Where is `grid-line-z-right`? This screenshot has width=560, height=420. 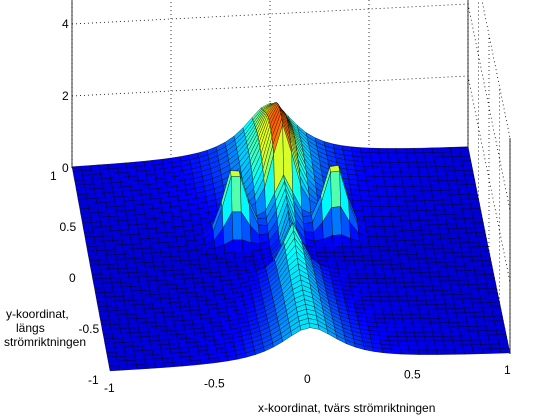
grid-line-z-right is located at coordinates (496, 69).